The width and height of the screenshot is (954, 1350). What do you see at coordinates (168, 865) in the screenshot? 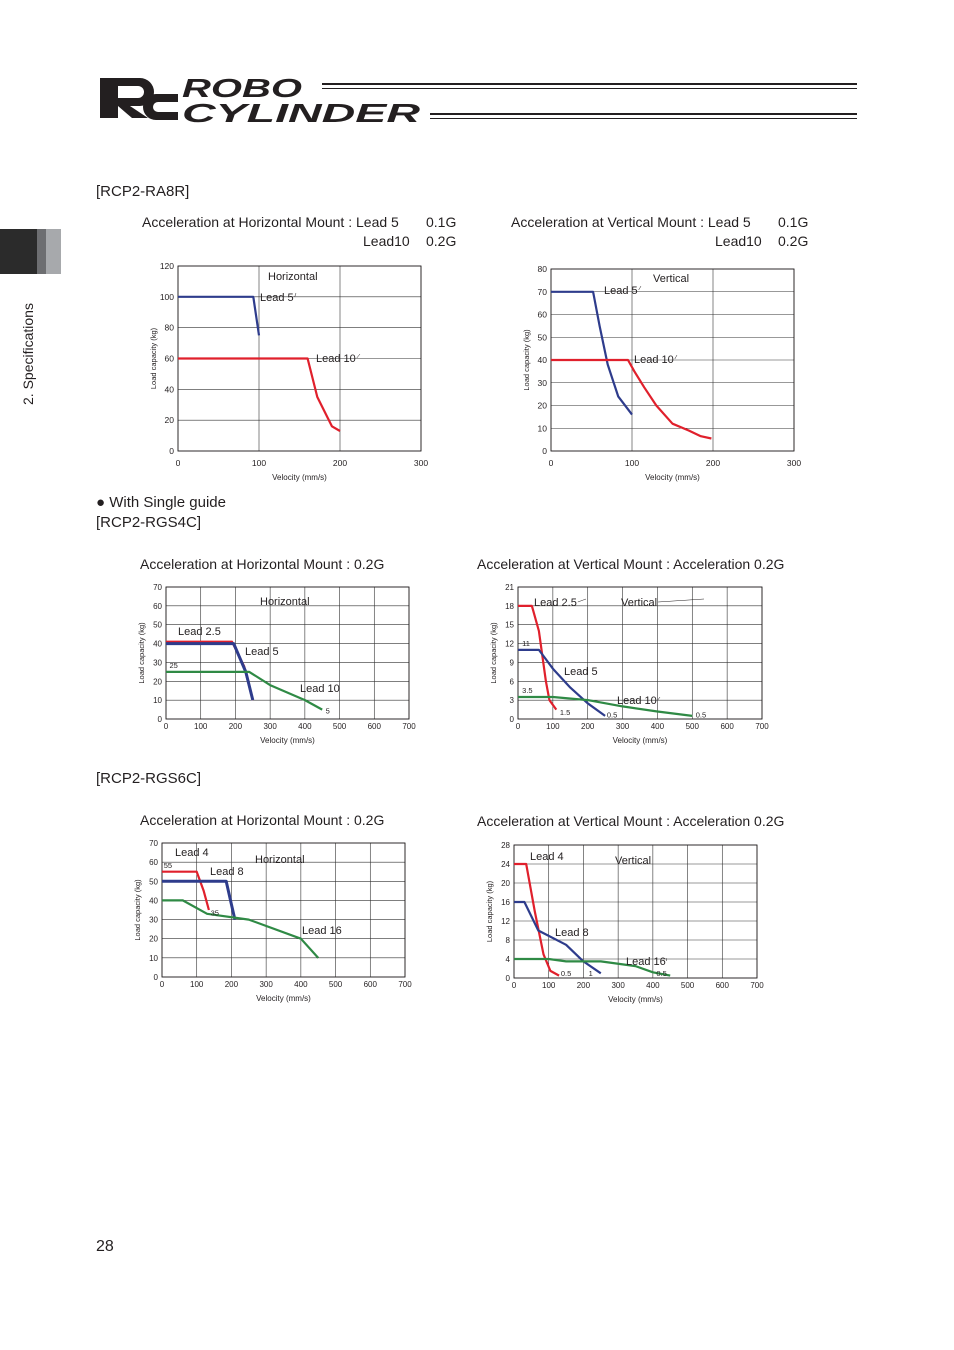
I see `value-annotation: 55` at bounding box center [168, 865].